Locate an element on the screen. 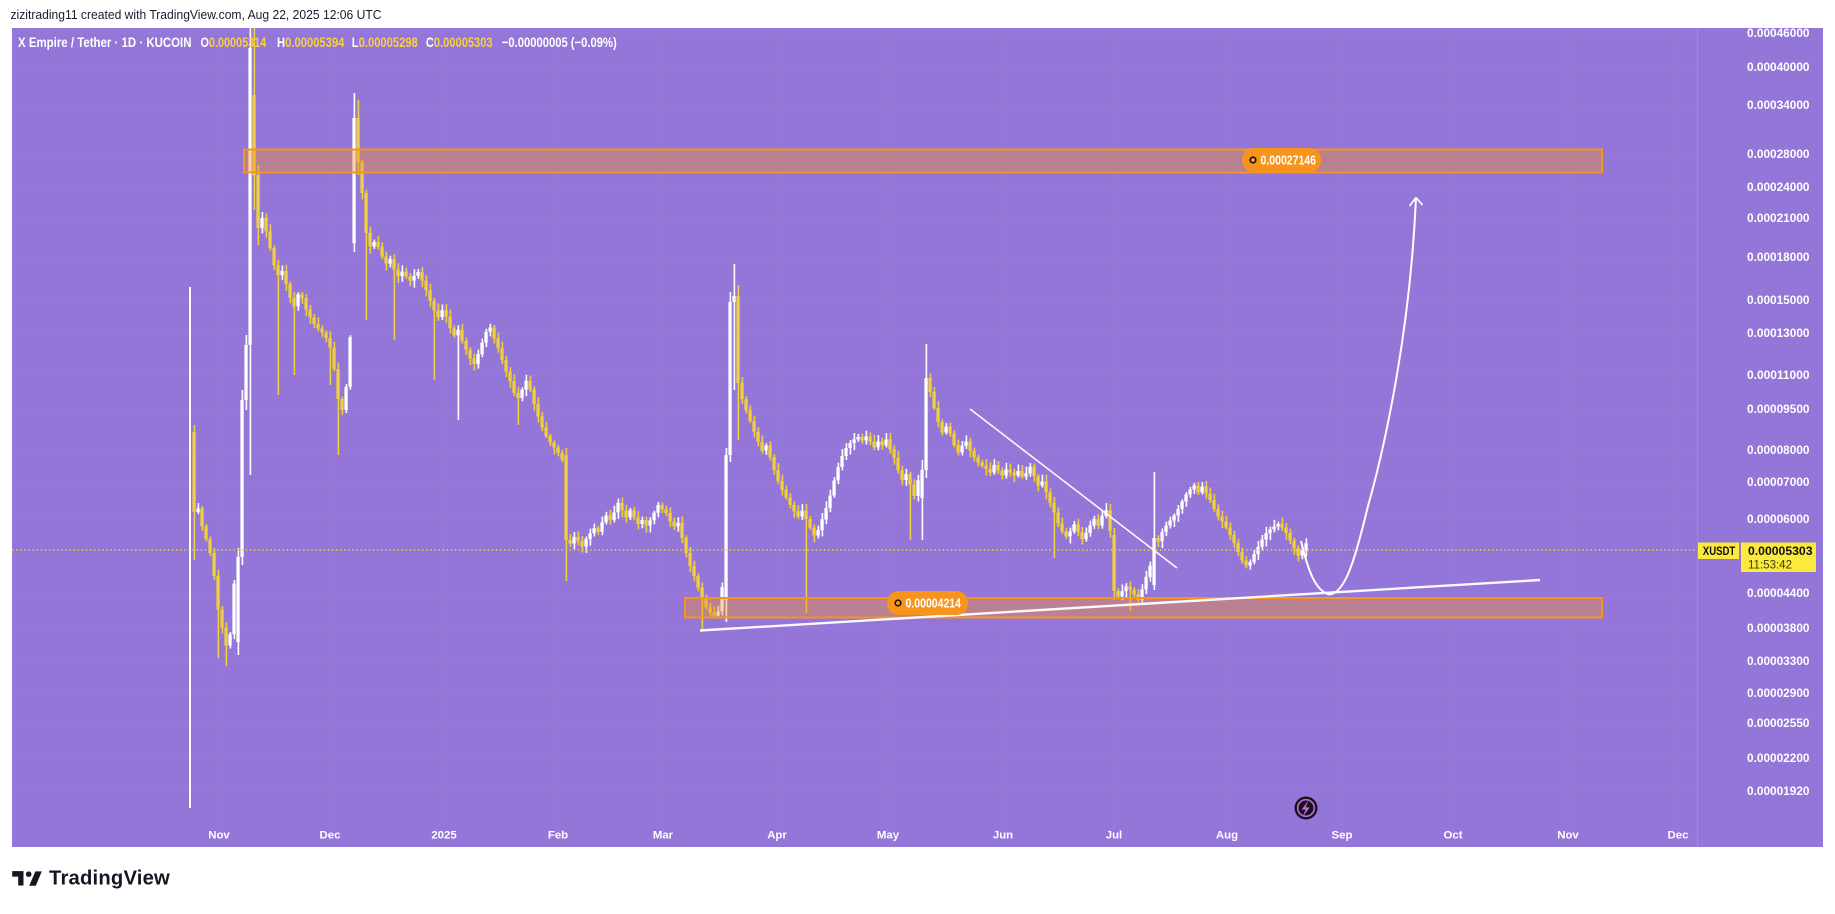 The width and height of the screenshot is (1835, 914). svg-text: 0.00005303 is located at coordinates (1780, 551).